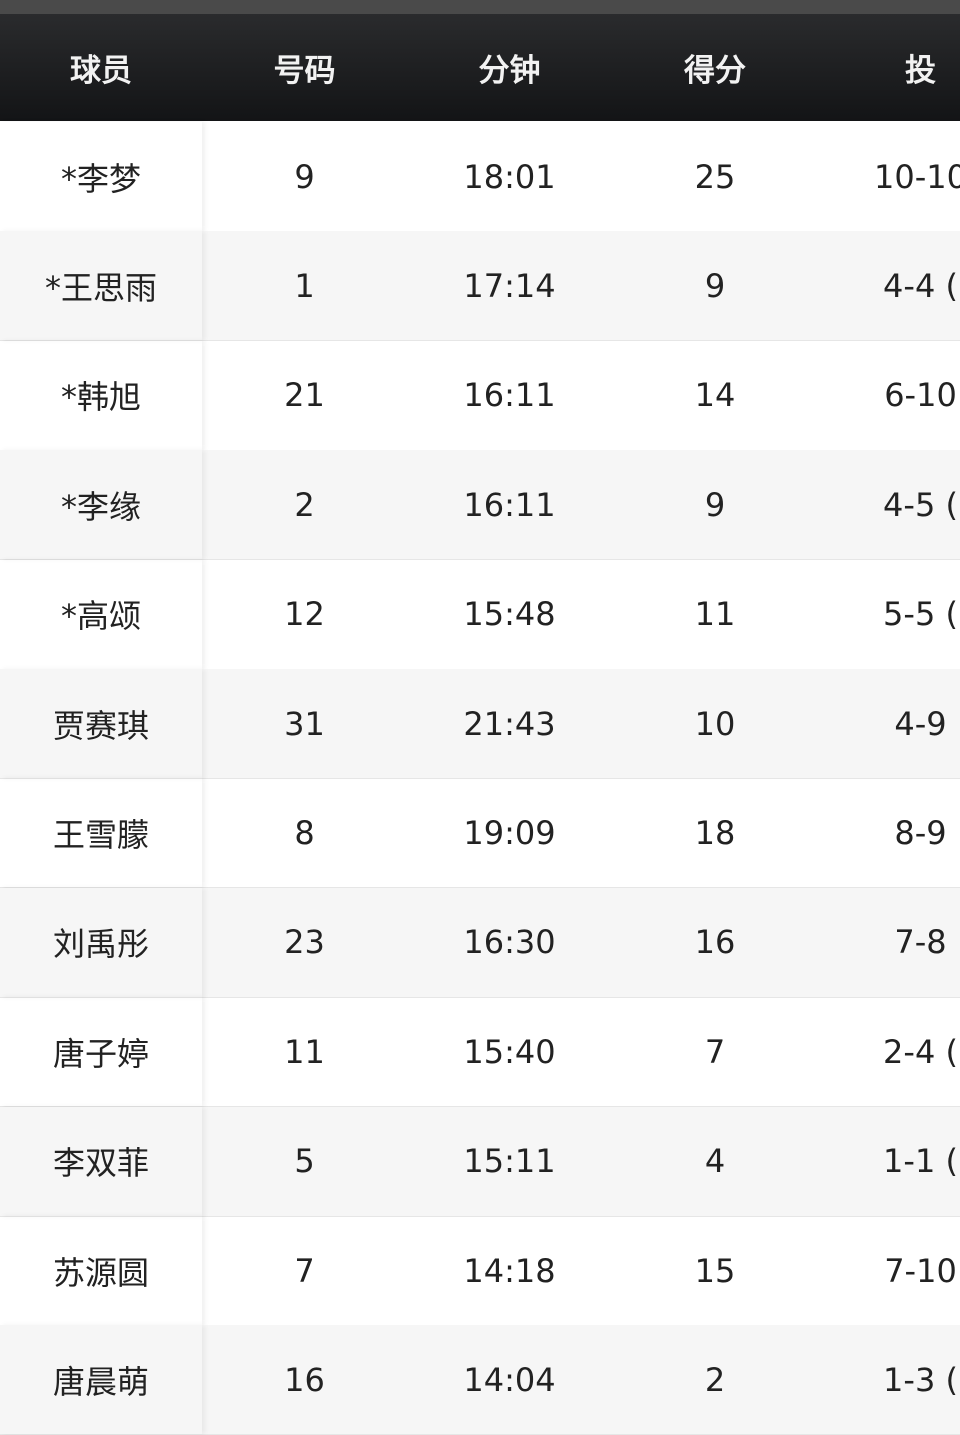 The width and height of the screenshot is (960, 1435). I want to click on stat-cell: 23, so click(304, 942).